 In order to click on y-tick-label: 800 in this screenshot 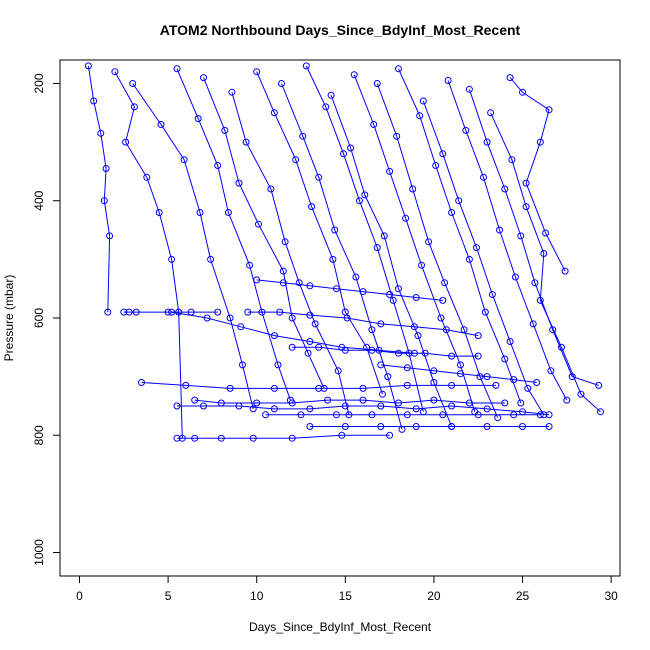, I will do `click(39, 435)`.